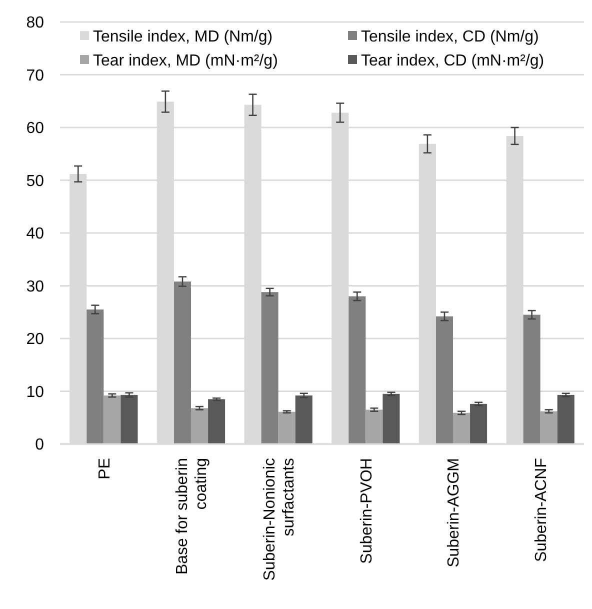 The image size is (592, 609). I want to click on y-tick-label: 60, so click(35, 129).